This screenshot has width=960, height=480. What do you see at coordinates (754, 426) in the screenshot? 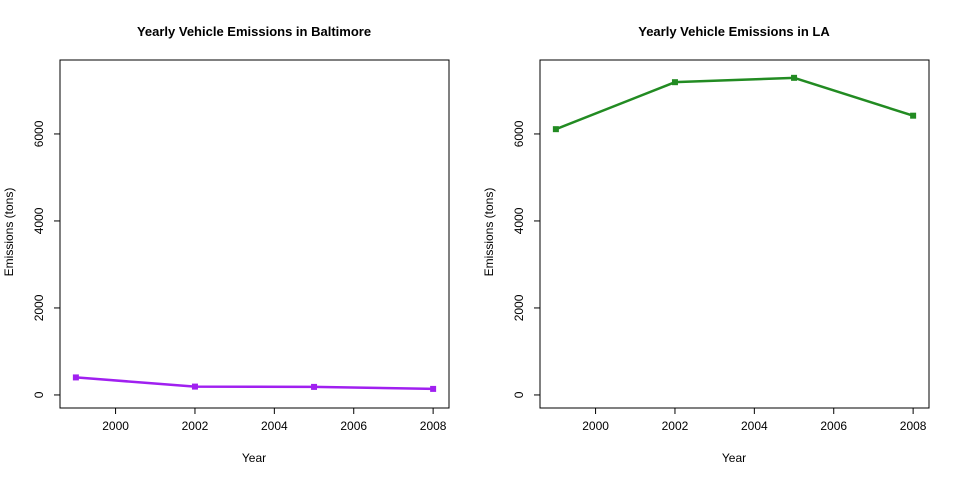
I see `la-x-tick-label: 2004` at bounding box center [754, 426].